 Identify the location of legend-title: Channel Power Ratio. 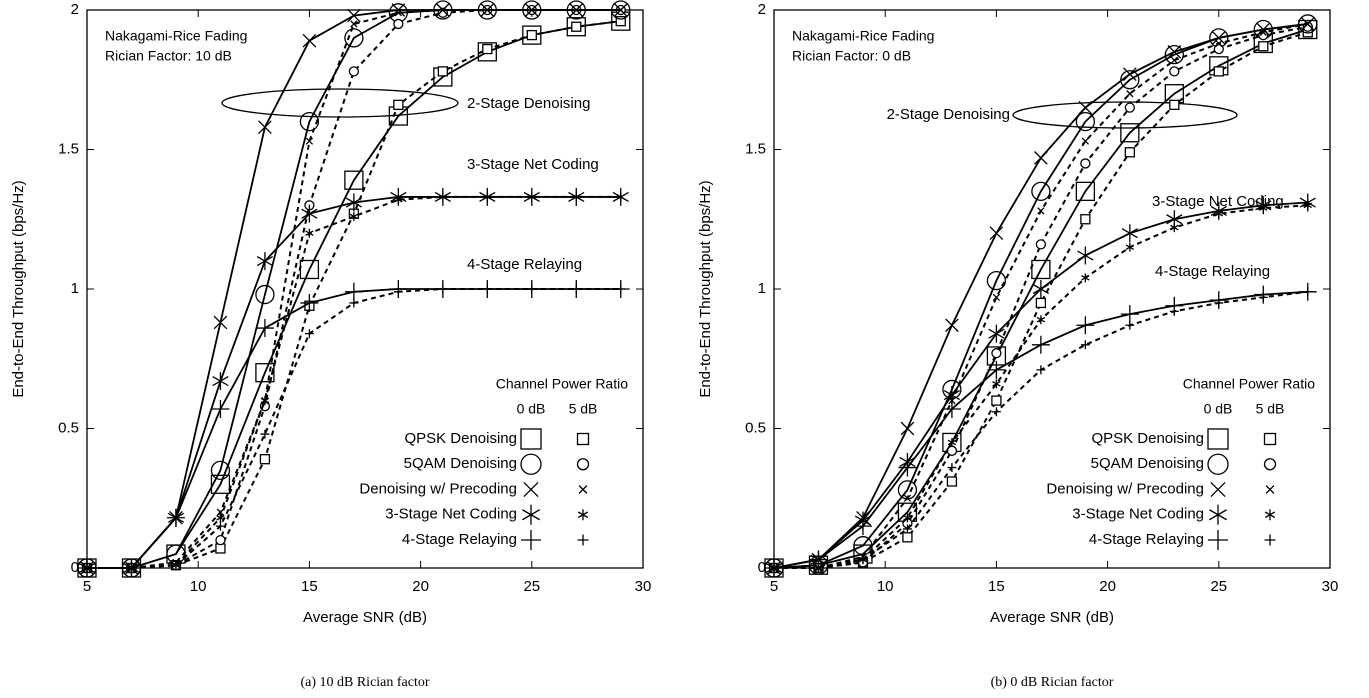
(562, 384).